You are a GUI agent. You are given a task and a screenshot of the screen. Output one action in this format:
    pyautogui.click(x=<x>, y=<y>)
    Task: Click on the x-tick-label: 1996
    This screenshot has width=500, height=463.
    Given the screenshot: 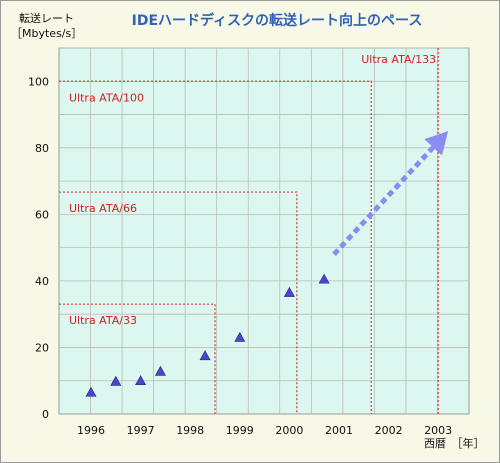 What is the action you would take?
    pyautogui.click(x=91, y=430)
    